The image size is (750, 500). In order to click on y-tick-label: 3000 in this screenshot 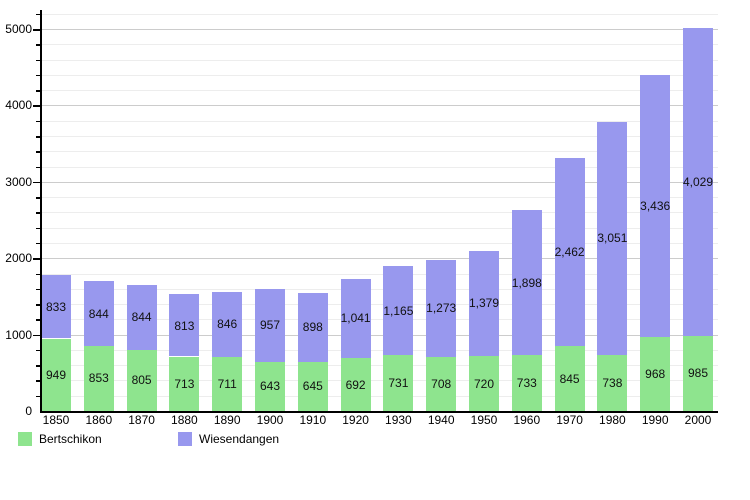, I will do `click(18, 181)`.